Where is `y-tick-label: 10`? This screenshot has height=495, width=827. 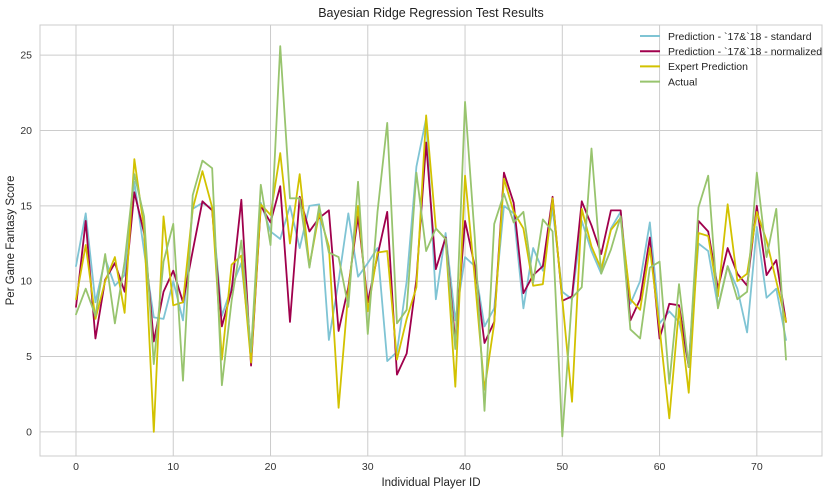 y-tick-label: 10 is located at coordinates (26, 282).